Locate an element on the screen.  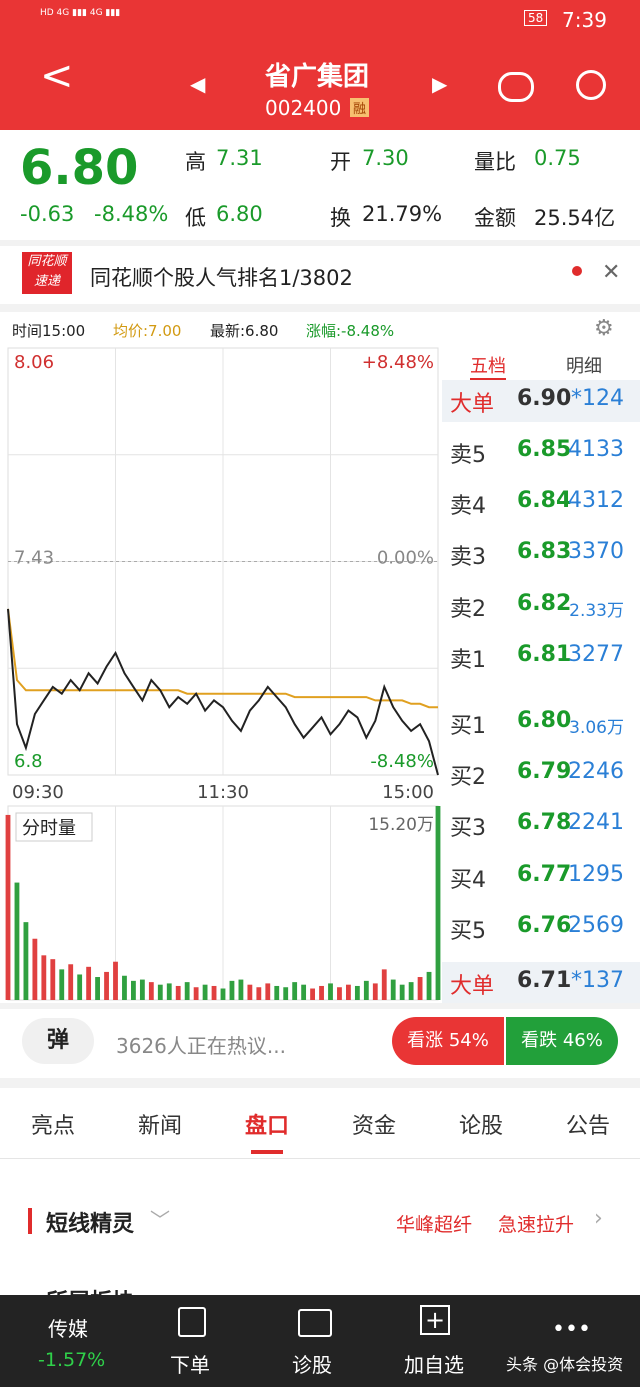
book-label: 卖1 is located at coordinates (468, 660).